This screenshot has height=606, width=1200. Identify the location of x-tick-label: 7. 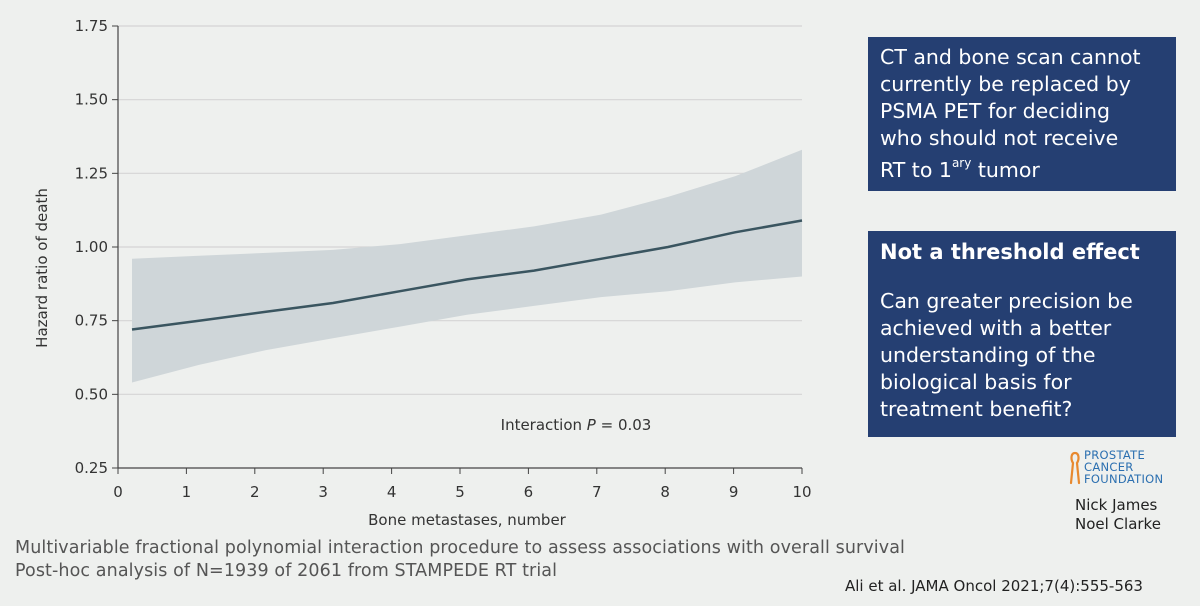
(597, 492).